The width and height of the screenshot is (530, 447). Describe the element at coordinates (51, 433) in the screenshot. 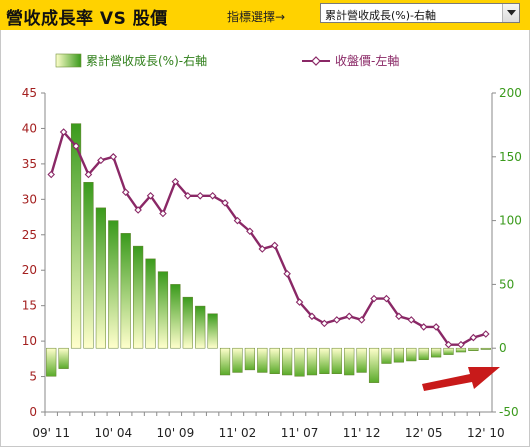

I see `x-axis-tick-label: 09' 11` at that location.